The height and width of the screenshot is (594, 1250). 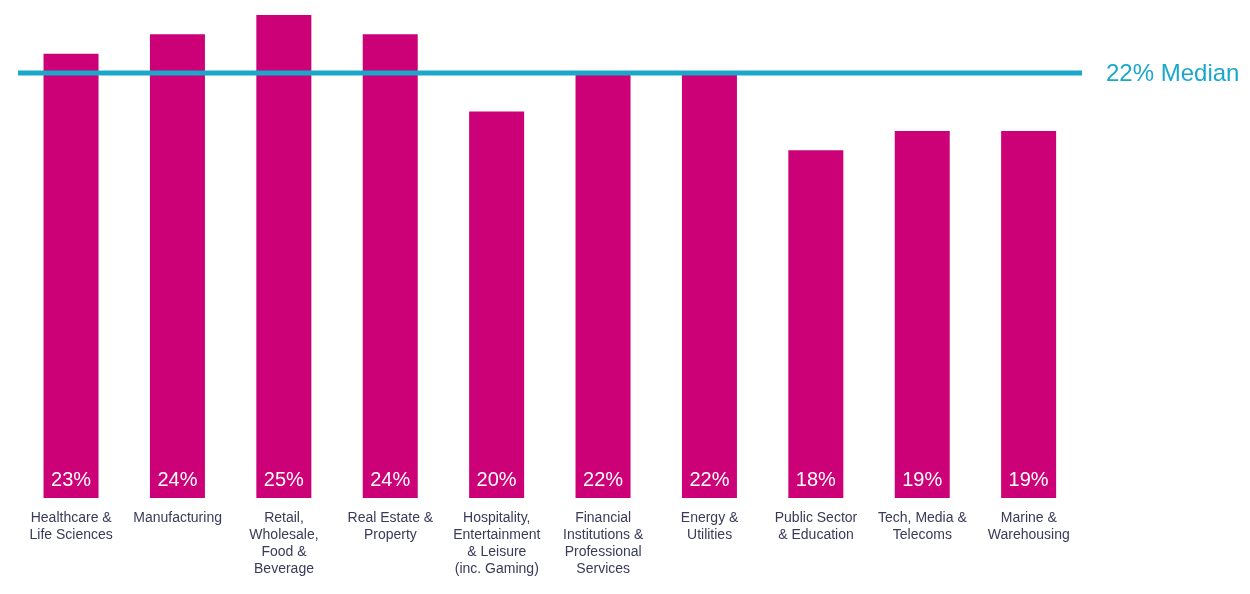 What do you see at coordinates (390, 525) in the screenshot?
I see `x-tick-label: Real Estate & Property` at bounding box center [390, 525].